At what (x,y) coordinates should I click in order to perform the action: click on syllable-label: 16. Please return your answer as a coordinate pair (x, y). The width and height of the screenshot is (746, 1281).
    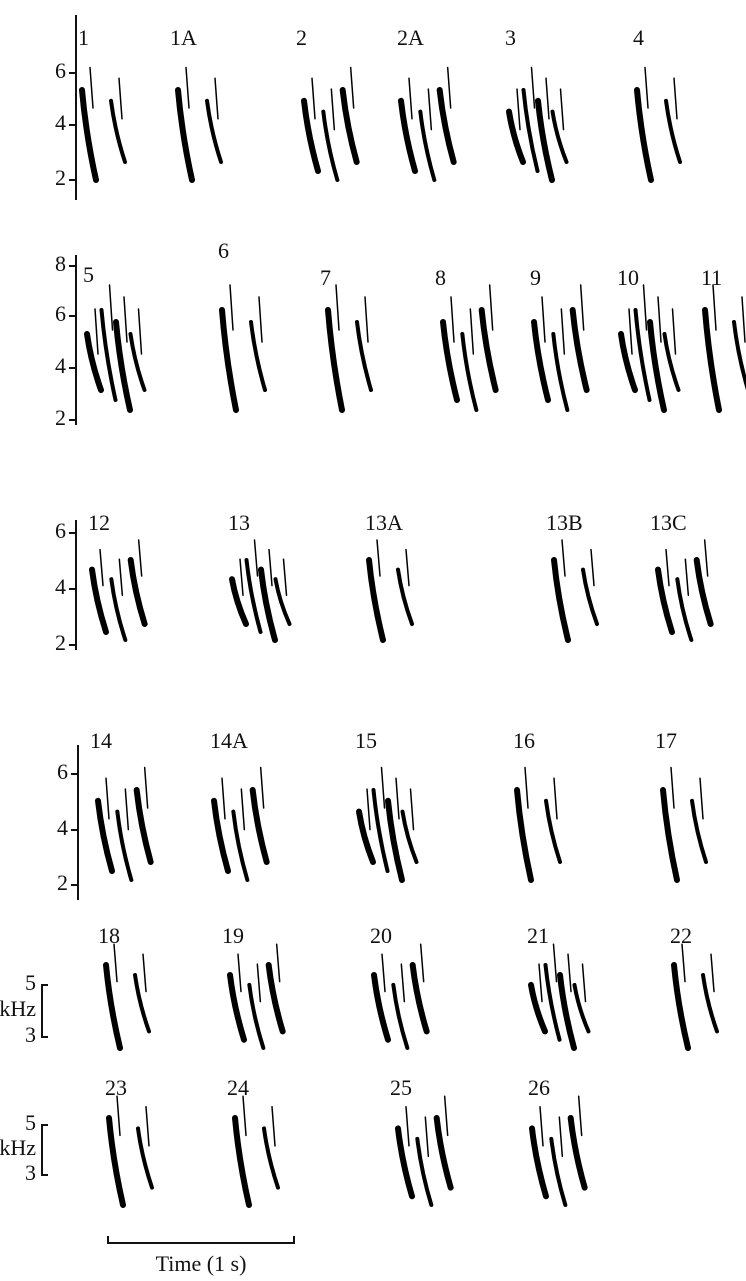
    Looking at the image, I should click on (524, 740).